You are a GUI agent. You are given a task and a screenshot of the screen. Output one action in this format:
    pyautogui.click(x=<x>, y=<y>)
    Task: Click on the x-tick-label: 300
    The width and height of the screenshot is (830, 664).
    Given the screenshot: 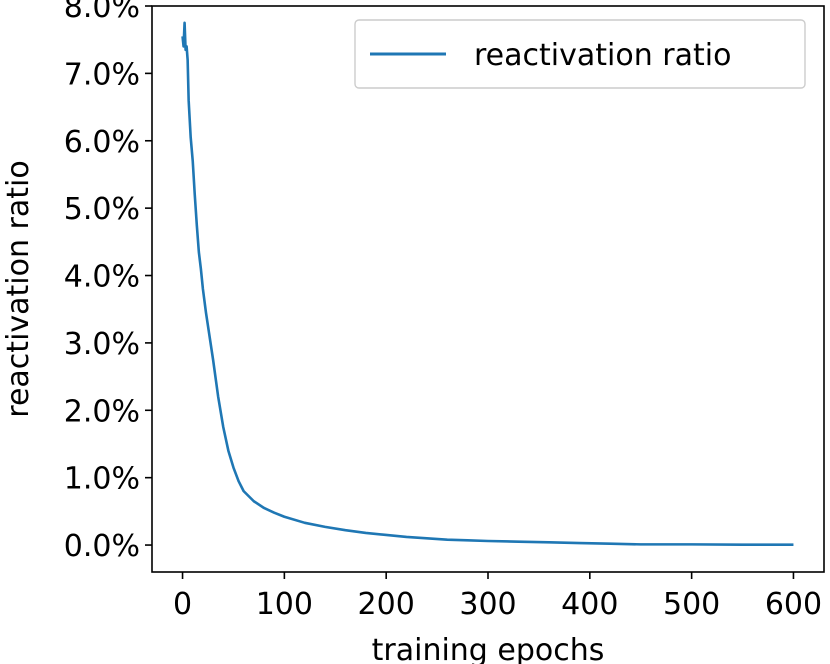 What is the action you would take?
    pyautogui.click(x=487, y=604)
    